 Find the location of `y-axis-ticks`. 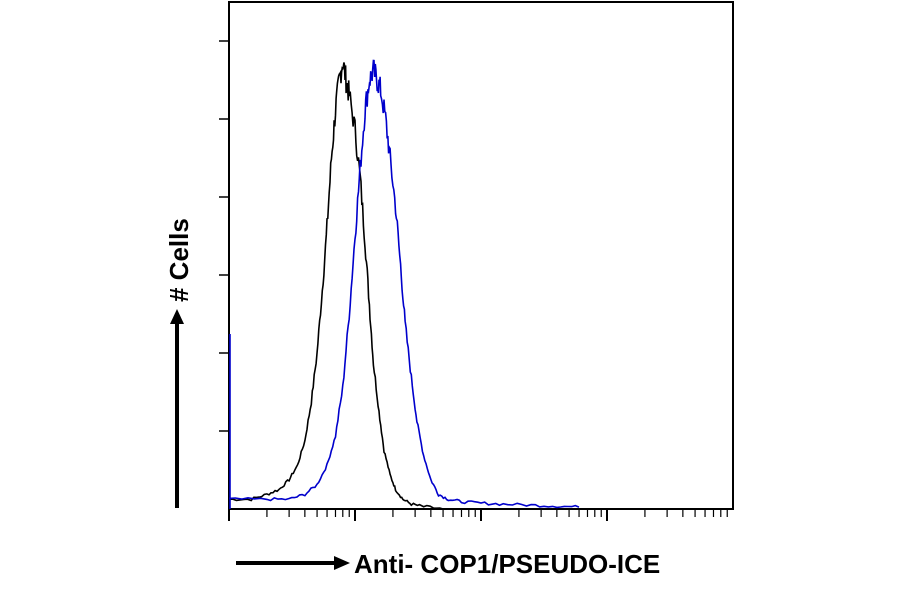

y-axis-ticks is located at coordinates (224, 236).